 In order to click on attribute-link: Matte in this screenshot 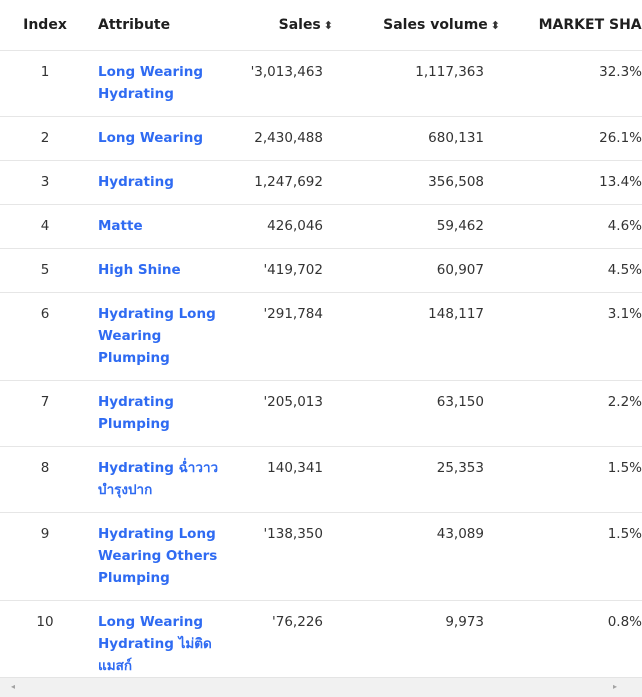, I will do `click(120, 226)`.